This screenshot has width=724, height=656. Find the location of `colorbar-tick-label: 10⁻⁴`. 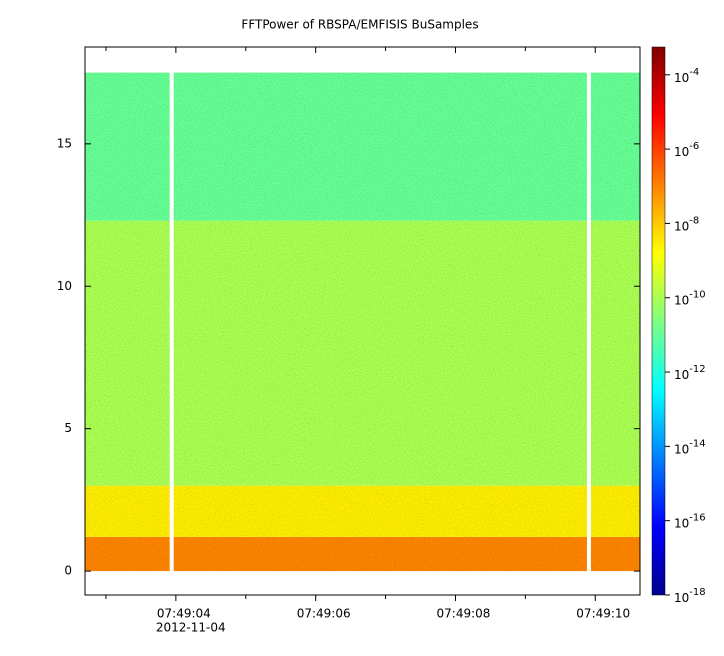

colorbar-tick-label: 10⁻⁴ is located at coordinates (686, 76).